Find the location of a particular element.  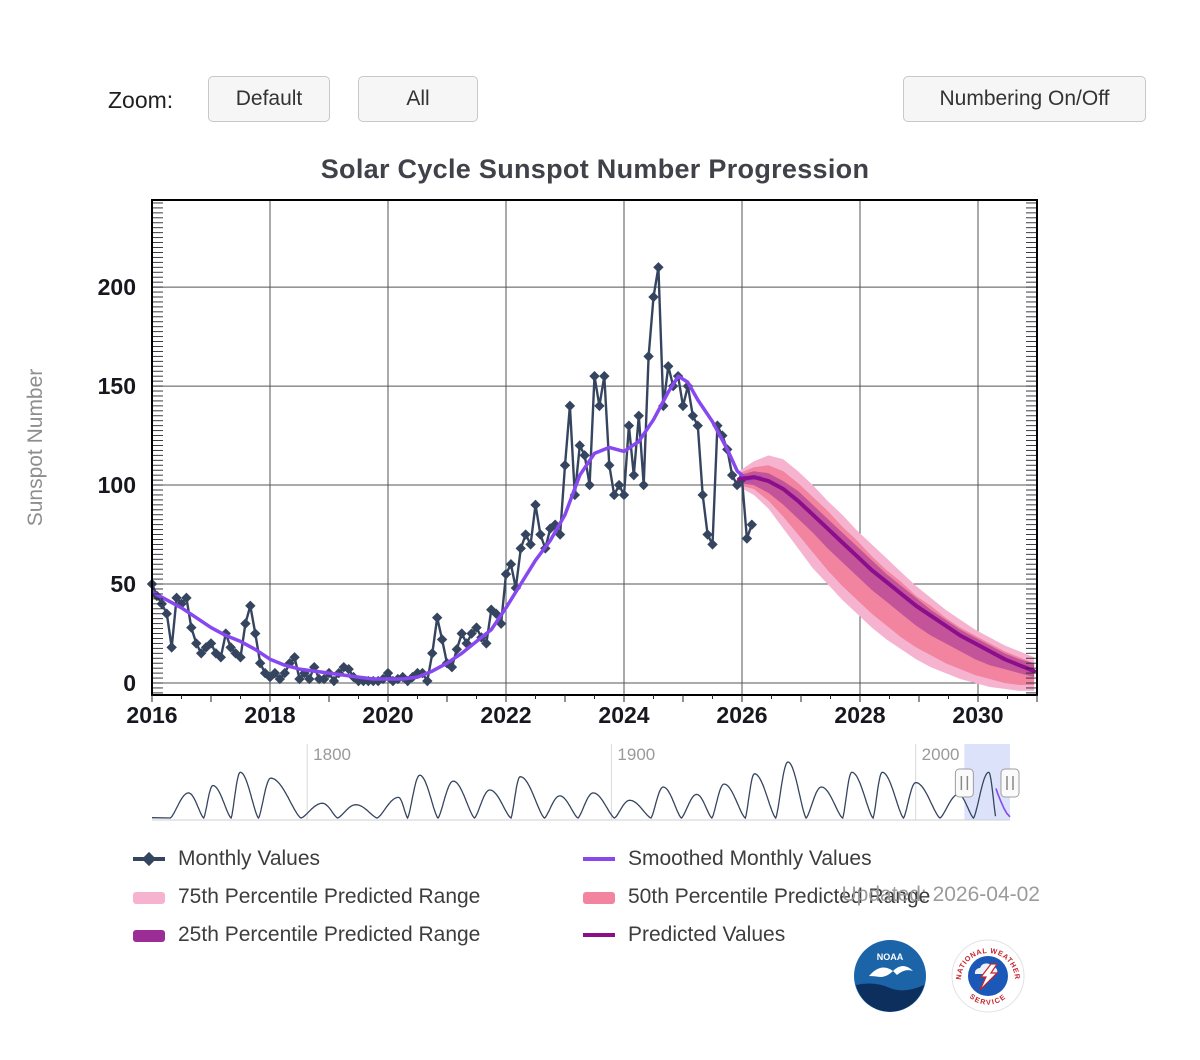

zoom-default-button: Default is located at coordinates (269, 99).